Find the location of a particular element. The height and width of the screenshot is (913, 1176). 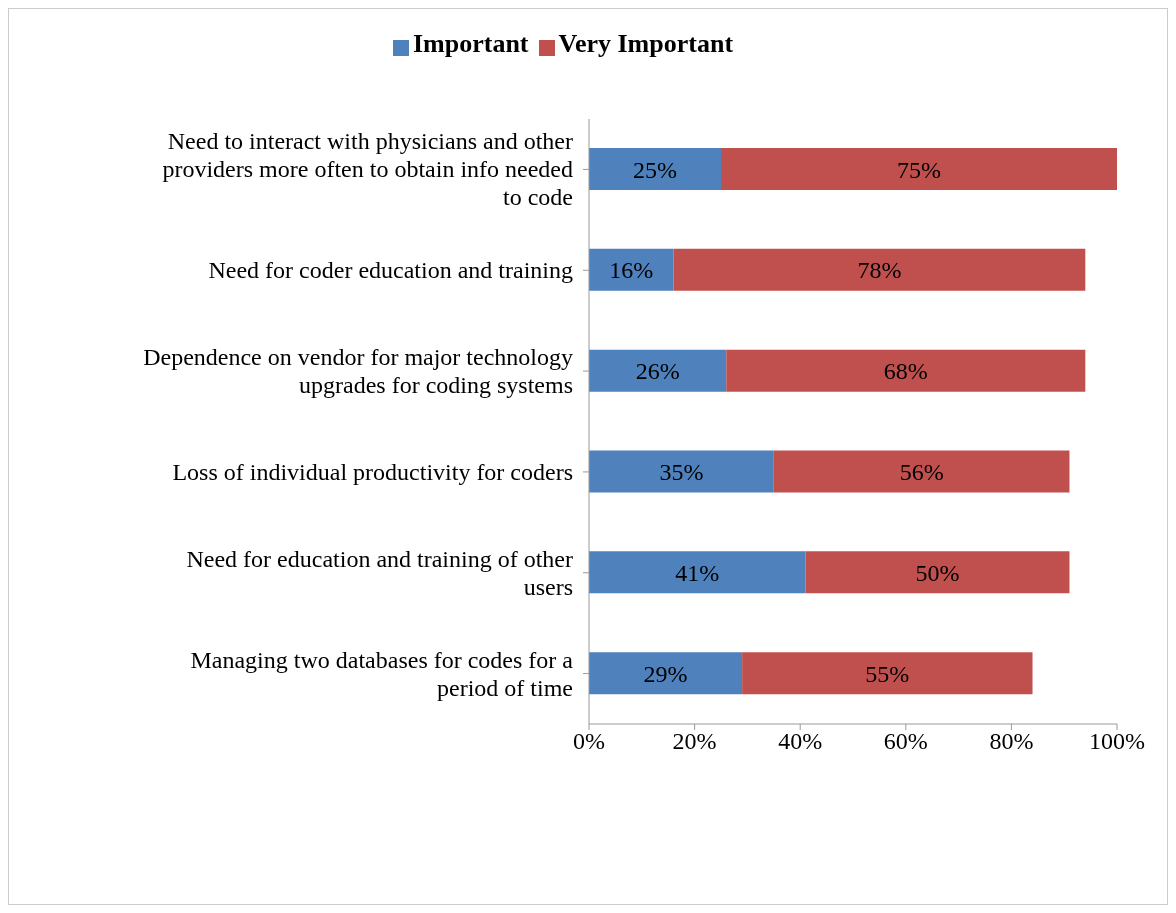

data-label: 56% is located at coordinates (921, 472).